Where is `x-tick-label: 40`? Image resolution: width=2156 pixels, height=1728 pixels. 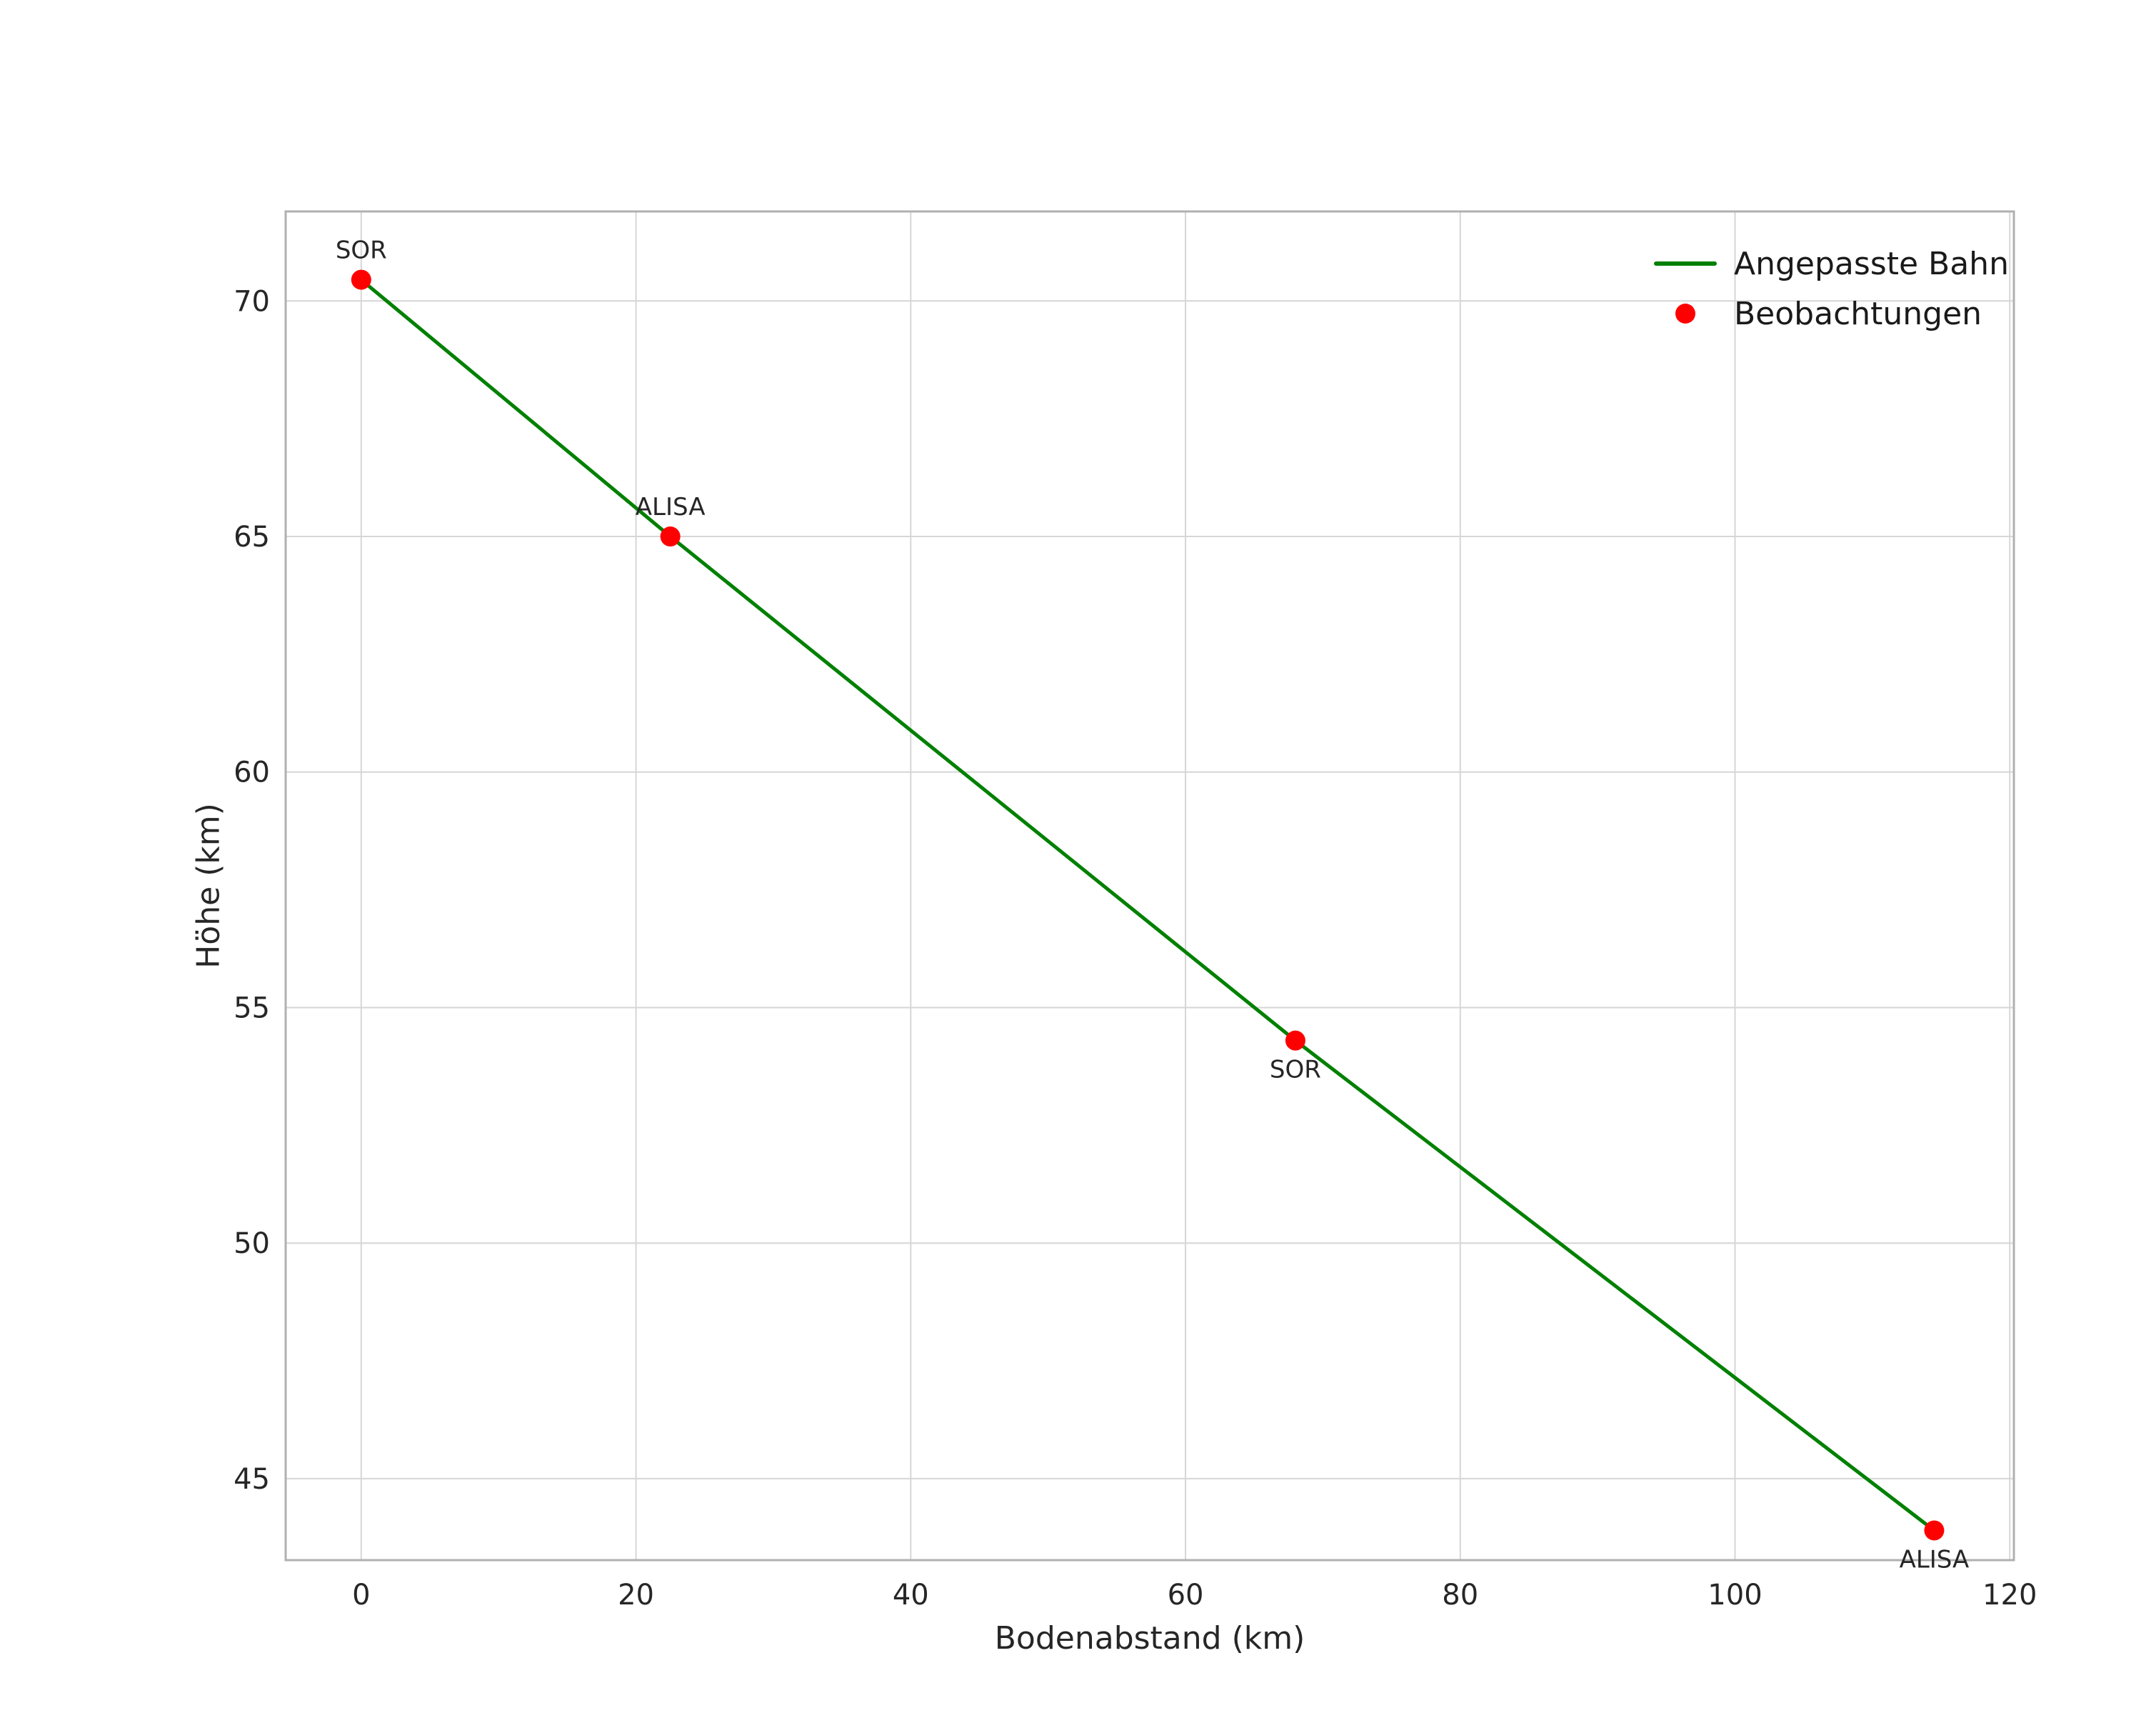
x-tick-label: 40 is located at coordinates (911, 1595).